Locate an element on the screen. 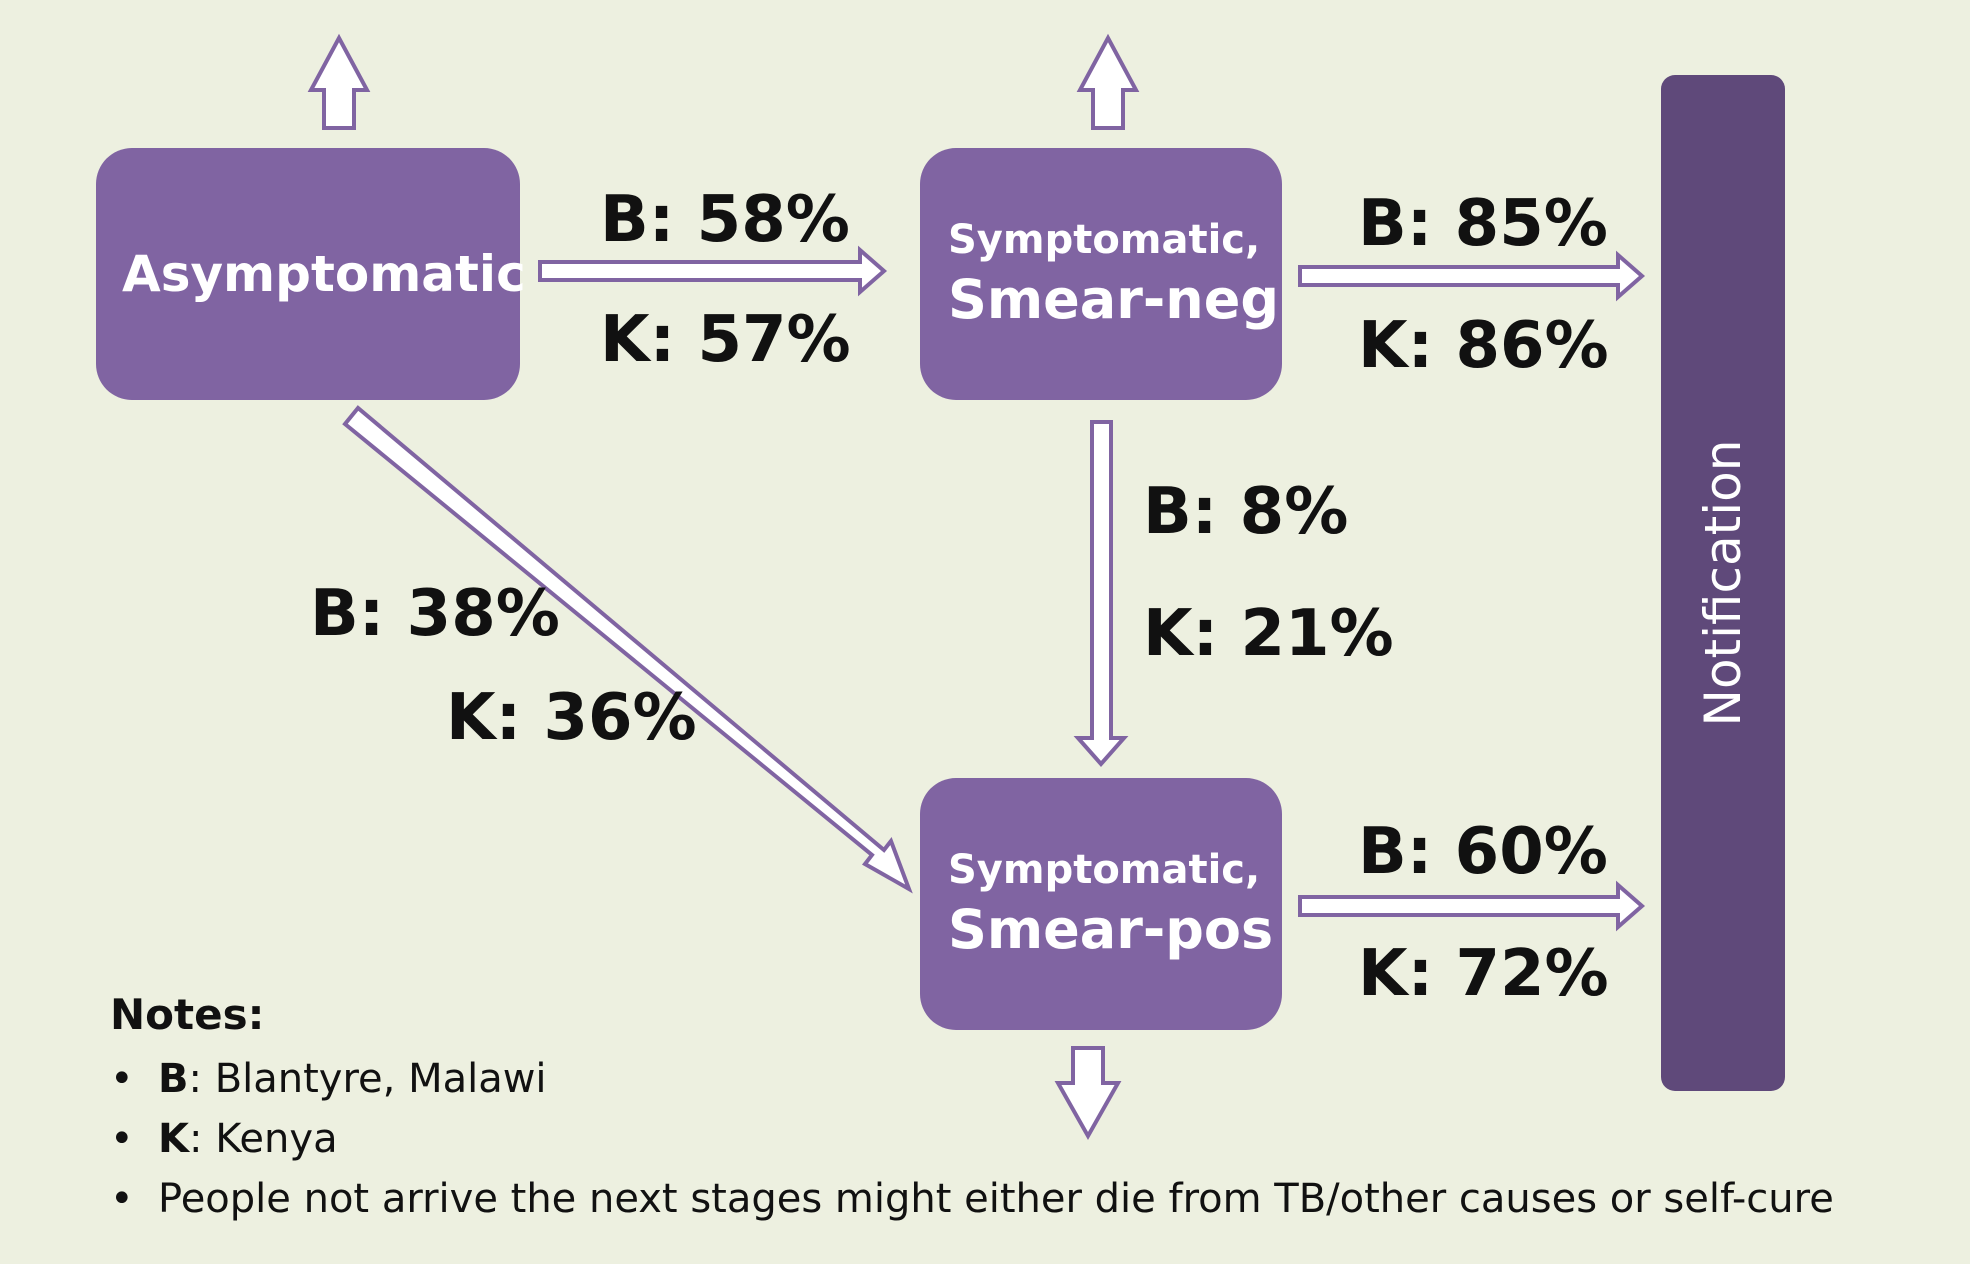  node-smear-pos-line1: Symptomatic, is located at coordinates (1104, 870).